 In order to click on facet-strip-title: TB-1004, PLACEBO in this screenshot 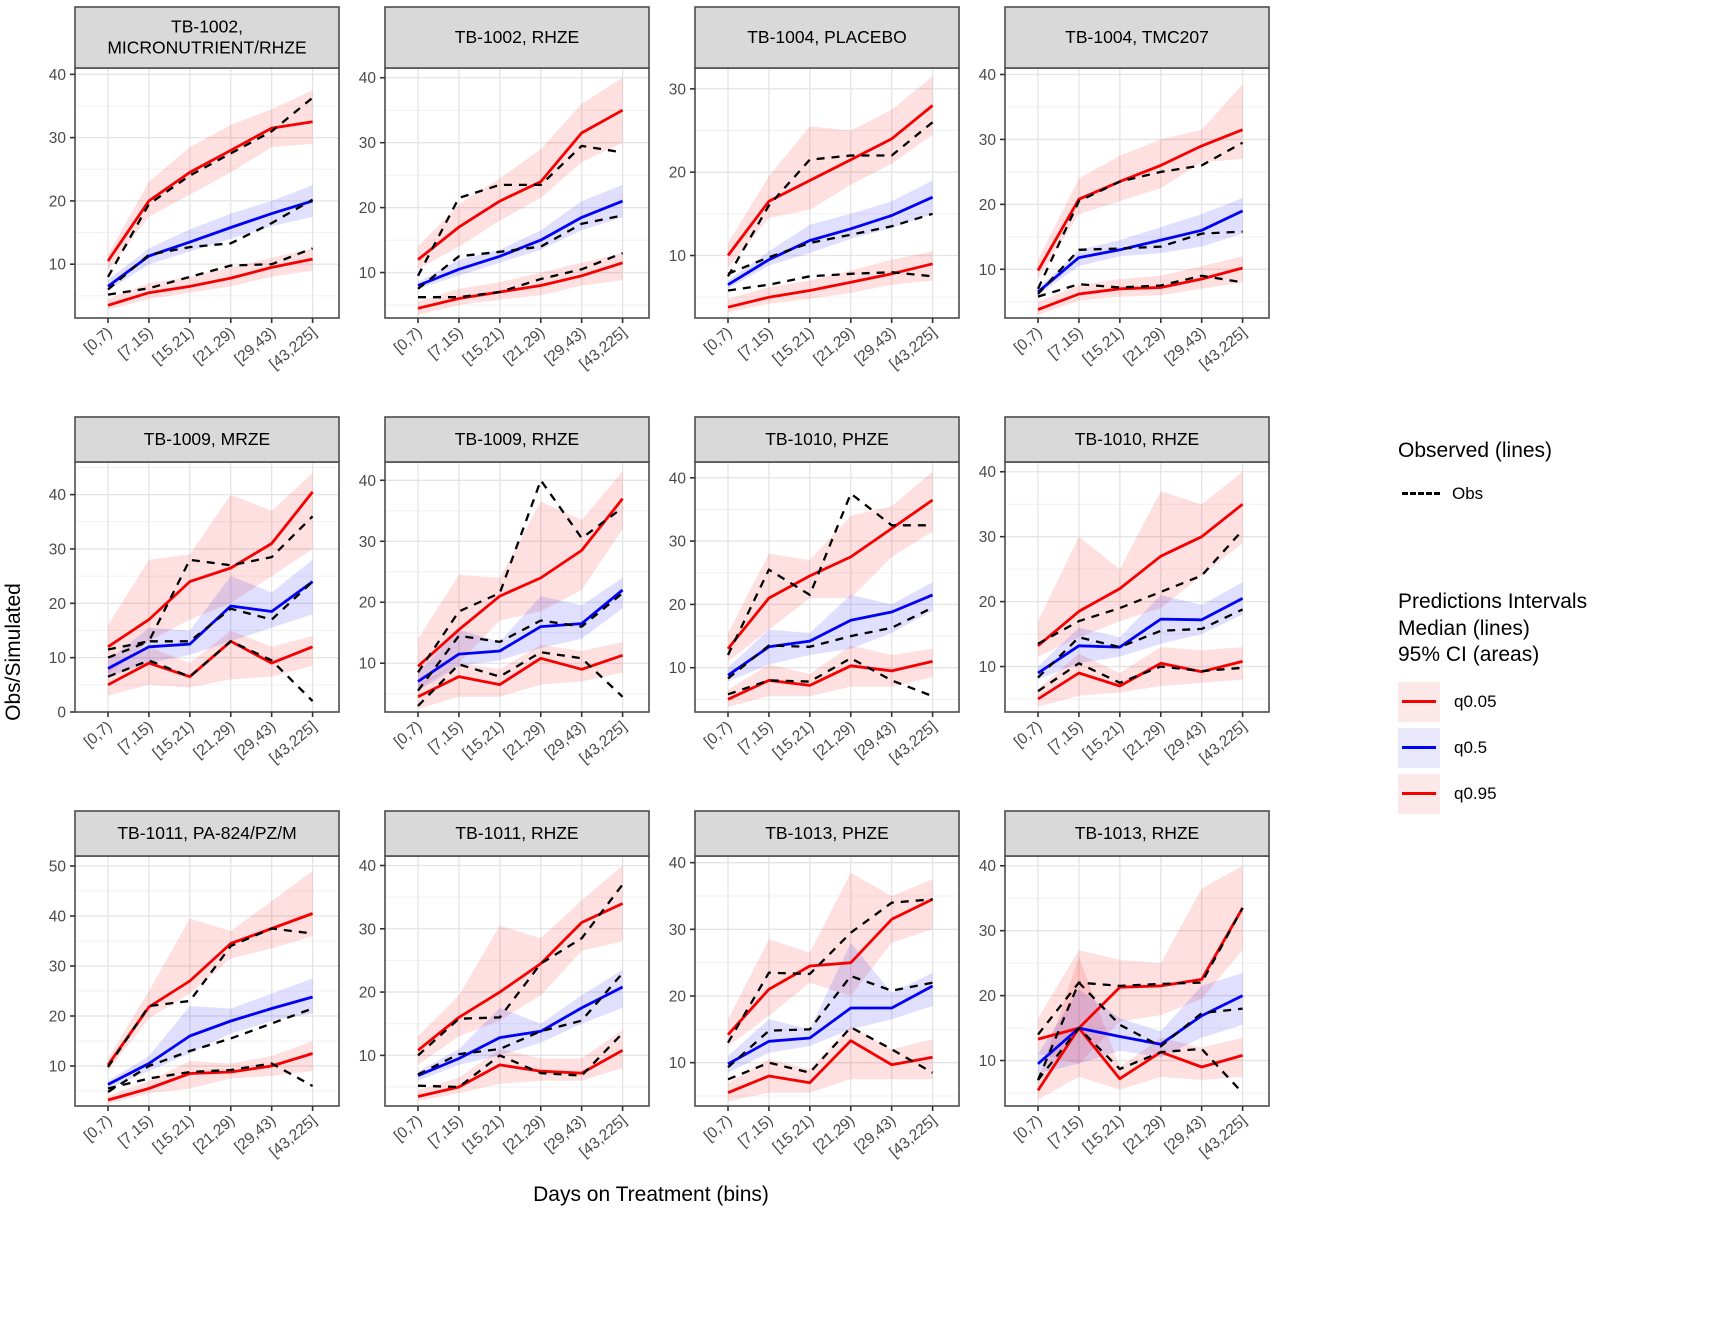, I will do `click(827, 37)`.